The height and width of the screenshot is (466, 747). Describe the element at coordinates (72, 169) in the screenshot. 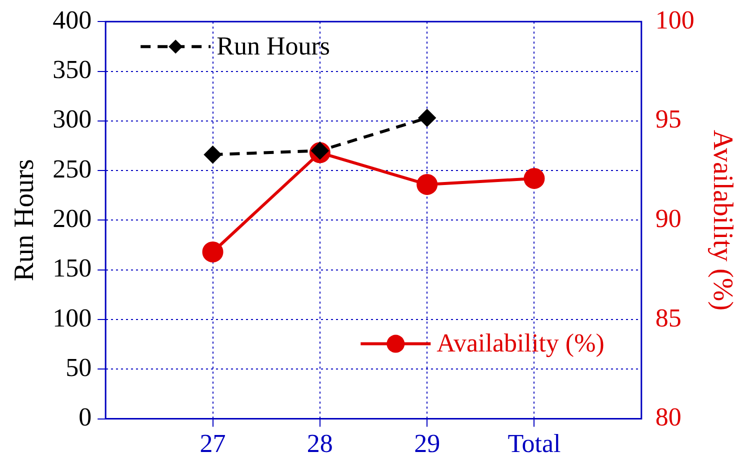

I see `y-tick-label: 250` at that location.